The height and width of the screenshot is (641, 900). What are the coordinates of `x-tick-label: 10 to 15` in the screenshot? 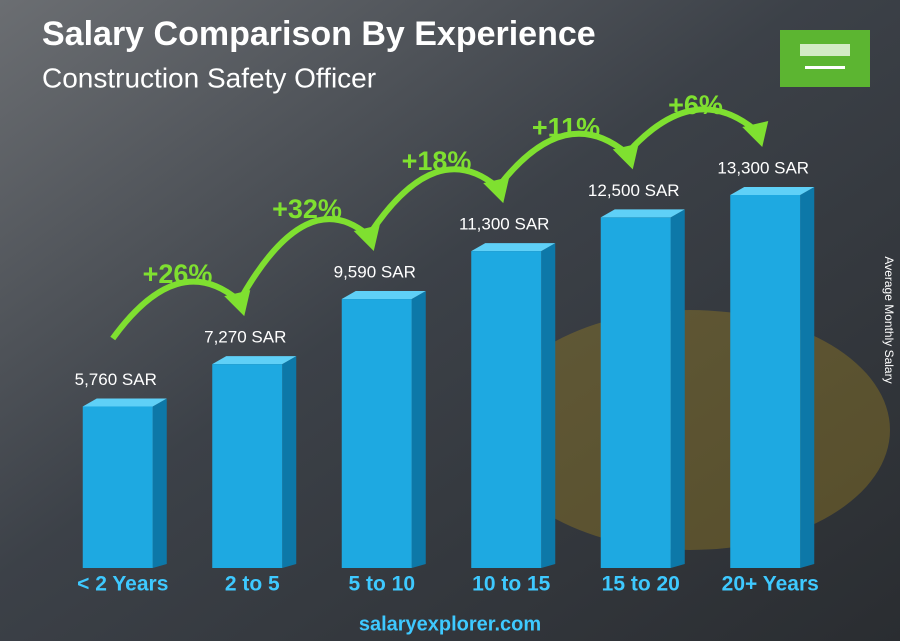 It's located at (511, 584).